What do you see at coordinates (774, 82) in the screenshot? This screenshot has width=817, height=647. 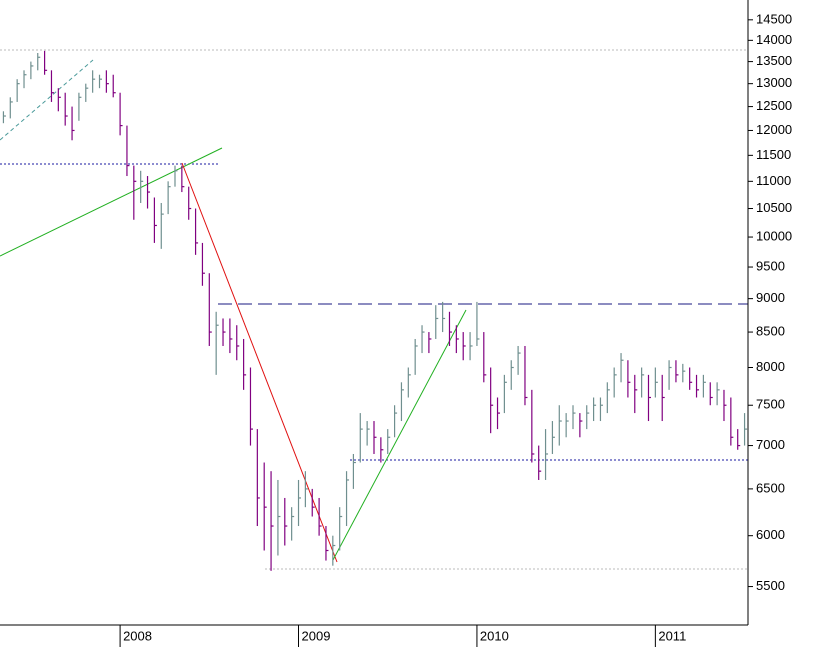 I see `y-tick-label: 13000` at bounding box center [774, 82].